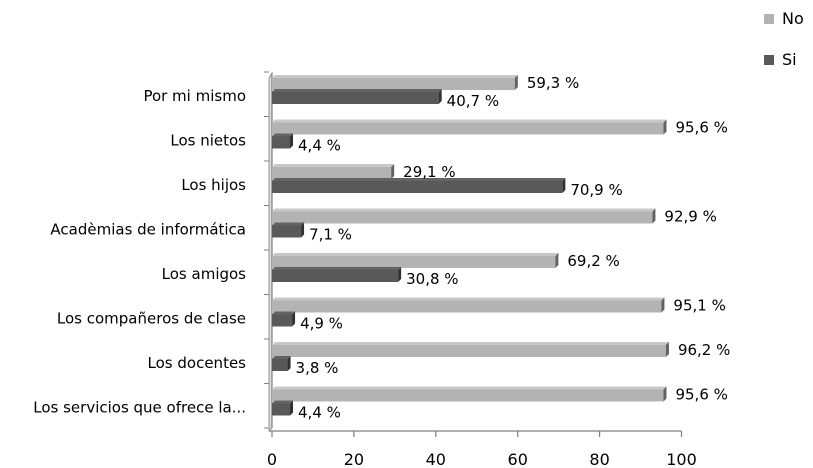 This screenshot has width=813, height=468. What do you see at coordinates (789, 59) in the screenshot?
I see `legend-label-si: Si` at bounding box center [789, 59].